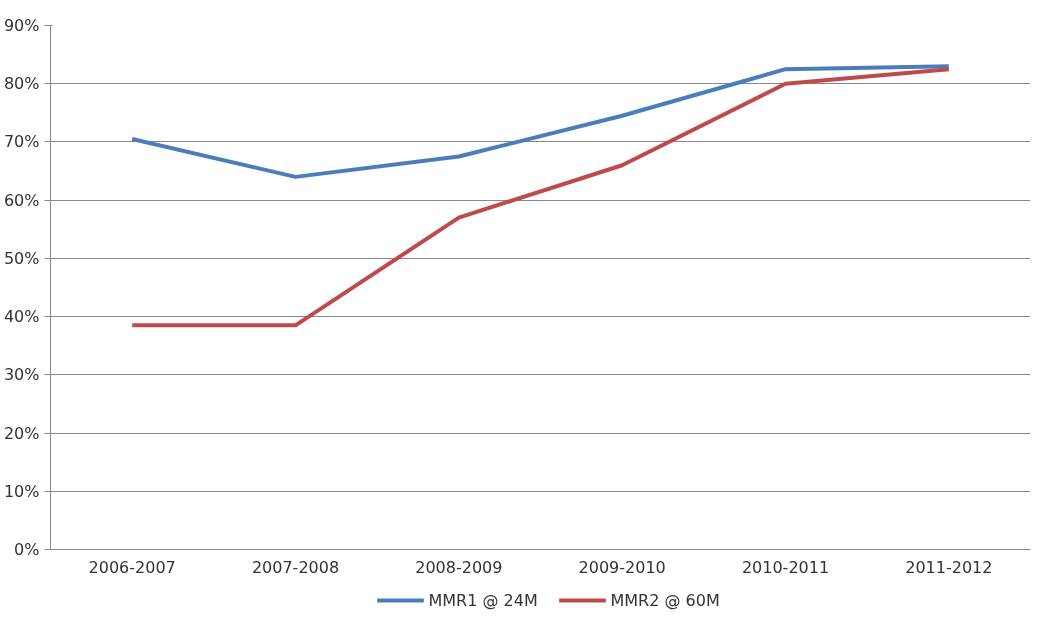  I want to click on y-tick-label: 20%, so click(21, 433).